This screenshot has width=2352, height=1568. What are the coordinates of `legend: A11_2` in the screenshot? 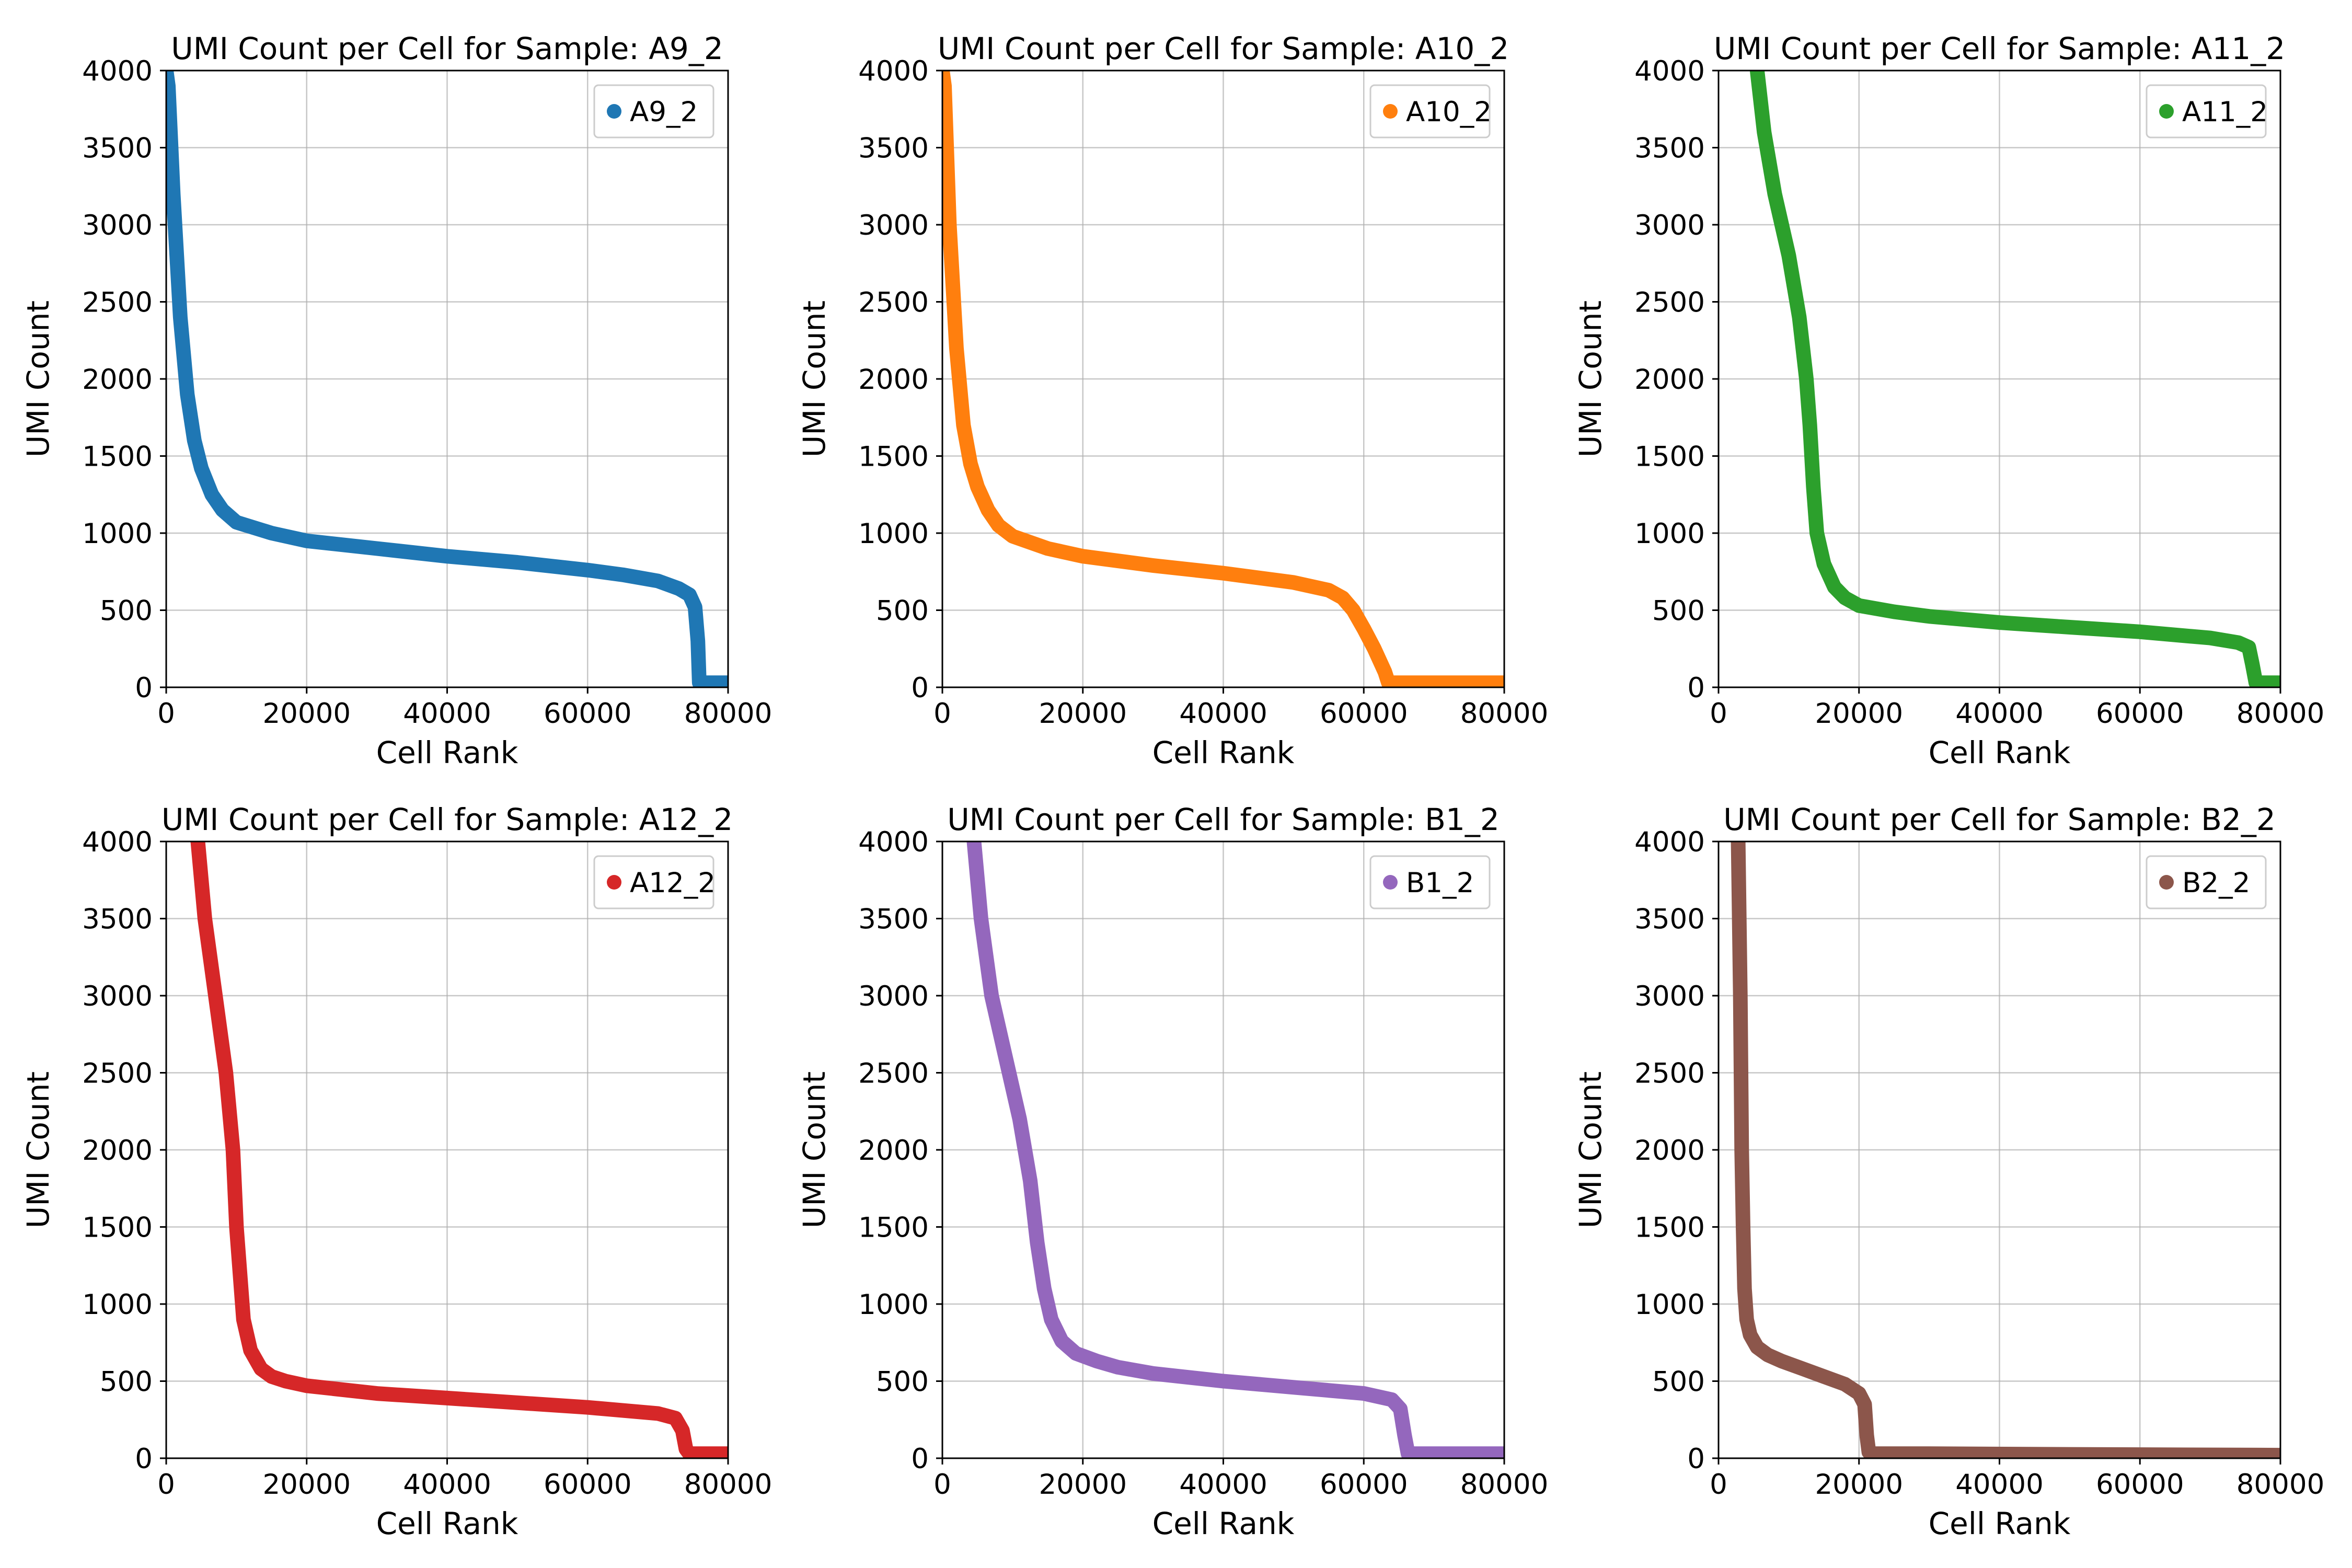 It's located at (2207, 111).